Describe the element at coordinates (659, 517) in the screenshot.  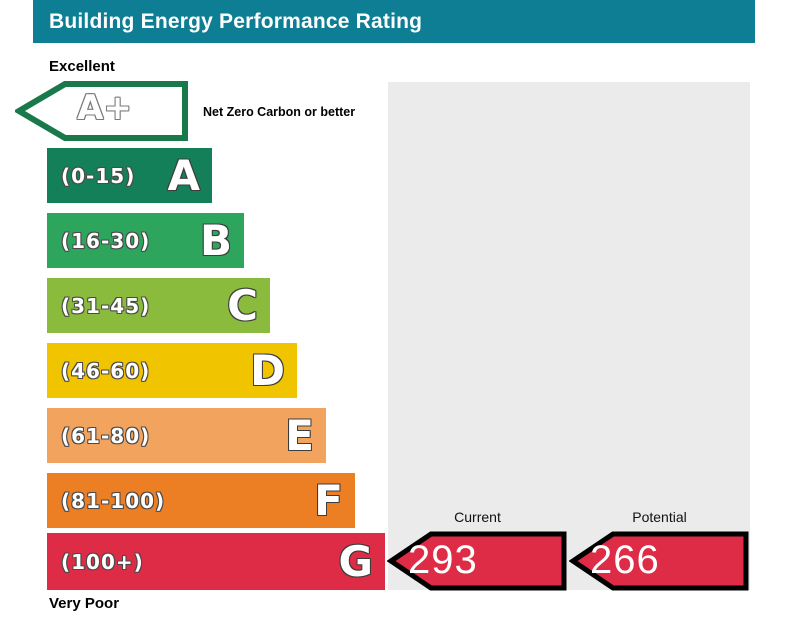
I see `potential-column-label: Potential` at that location.